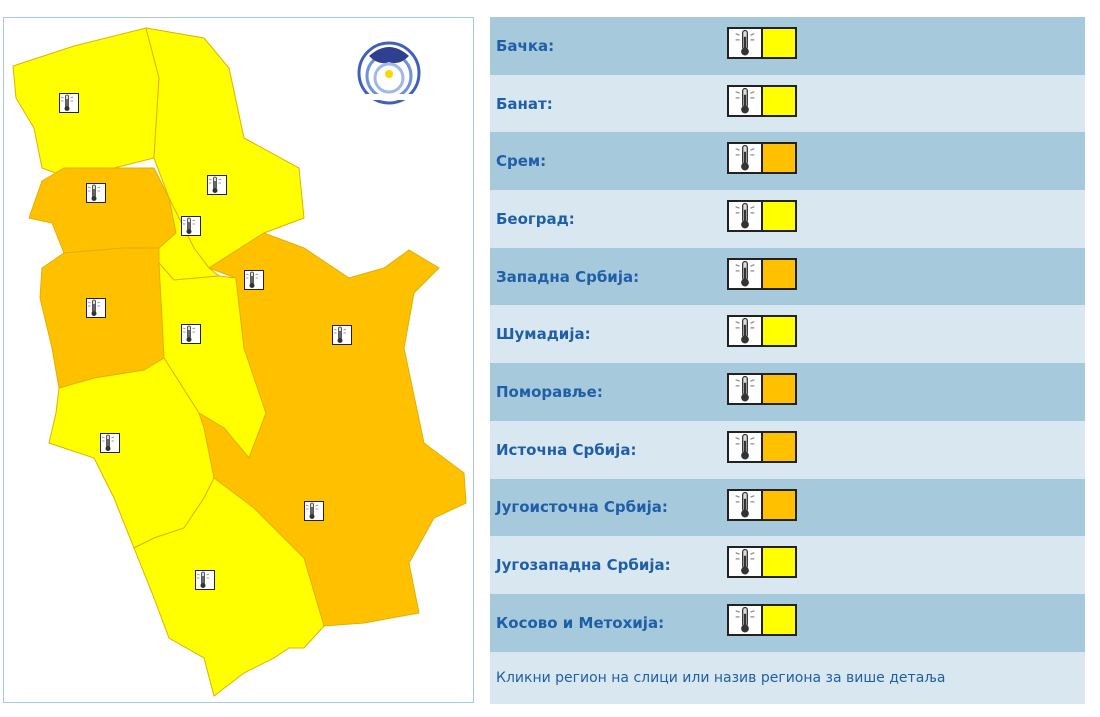 The image size is (1100, 717). Describe the element at coordinates (525, 45) in the screenshot. I see `region-label: Бачка:` at that location.